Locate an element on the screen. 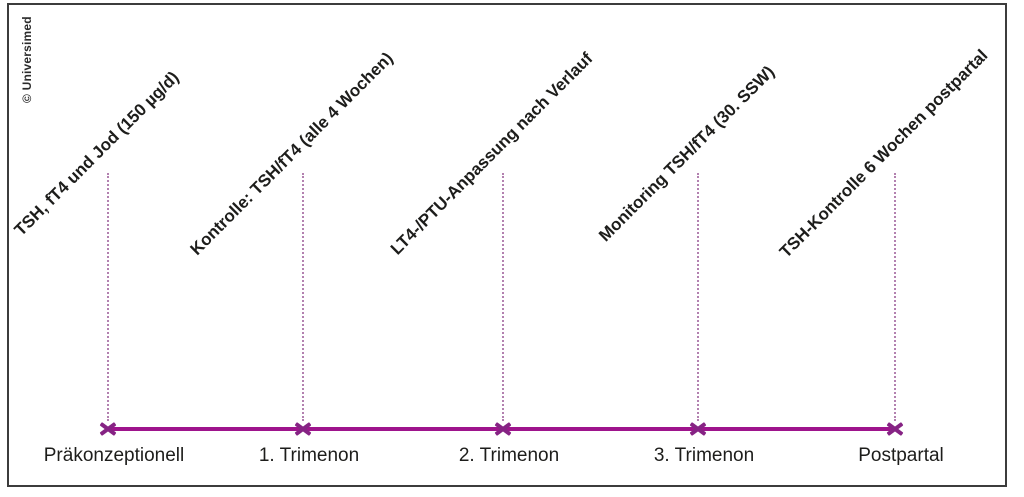  milestone-label: Präkonzeptionell is located at coordinates (114, 455).